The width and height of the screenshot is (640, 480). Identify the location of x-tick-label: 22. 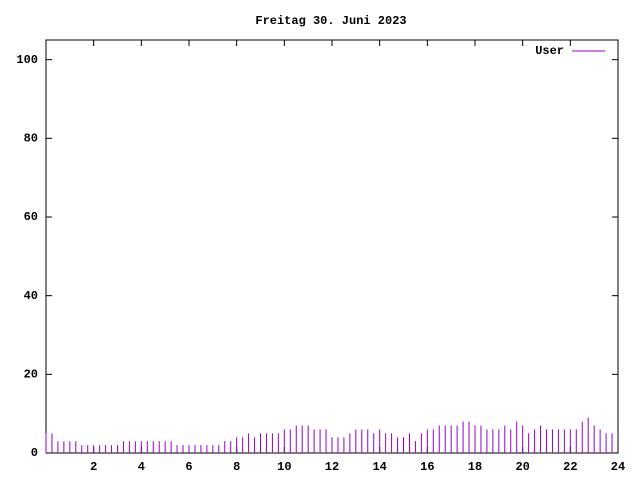
(570, 467).